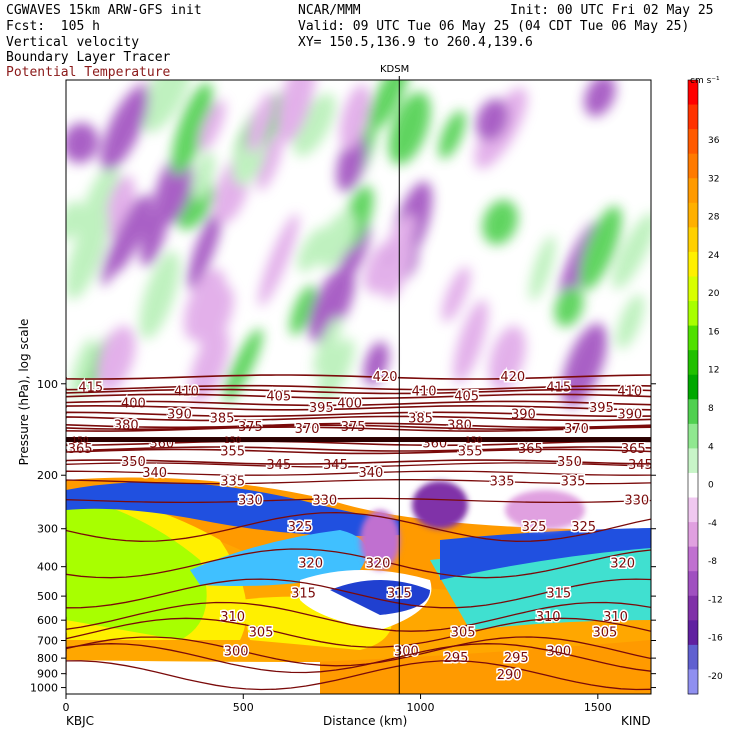  What do you see at coordinates (713, 179) in the screenshot?
I see `colorbar-label: 32` at bounding box center [713, 179].